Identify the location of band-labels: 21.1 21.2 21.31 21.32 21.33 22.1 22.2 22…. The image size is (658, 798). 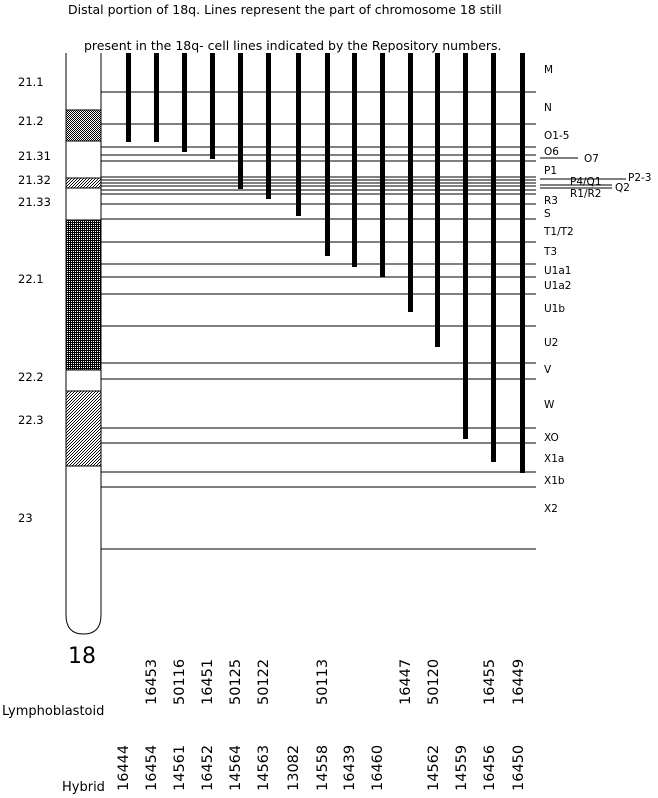
(34, 300).